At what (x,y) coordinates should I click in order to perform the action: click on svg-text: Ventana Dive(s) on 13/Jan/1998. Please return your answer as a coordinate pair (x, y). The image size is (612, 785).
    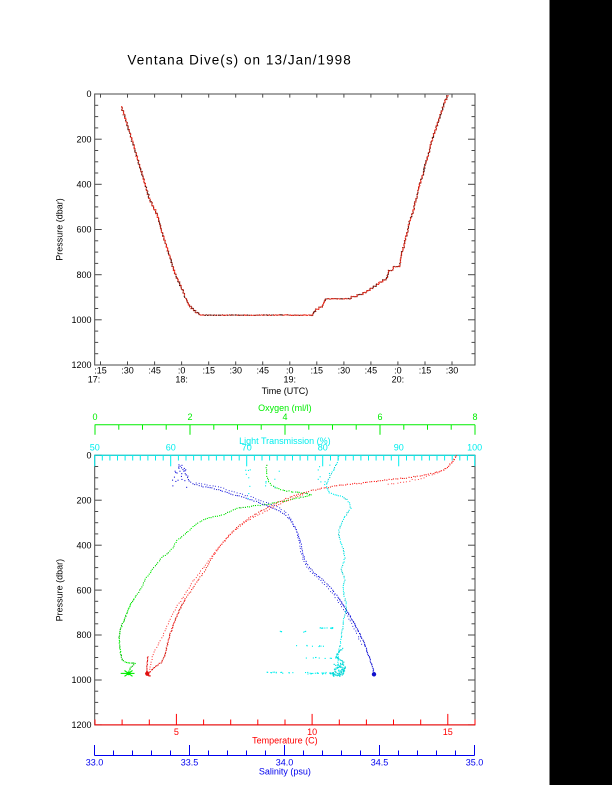
    Looking at the image, I should click on (239, 60).